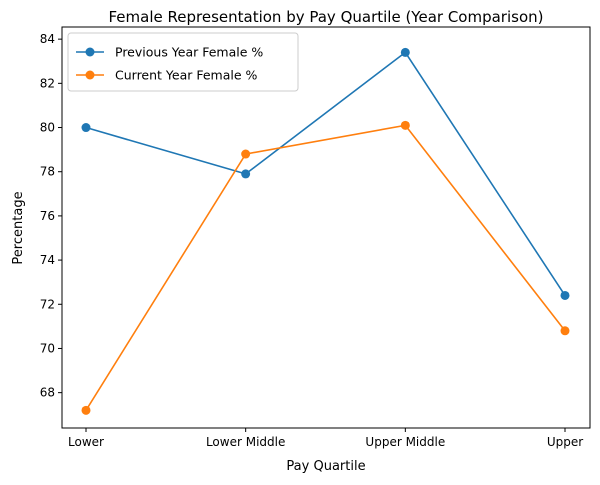  Describe the element at coordinates (186, 75) in the screenshot. I see `legend-label: Current Year Female %` at that location.